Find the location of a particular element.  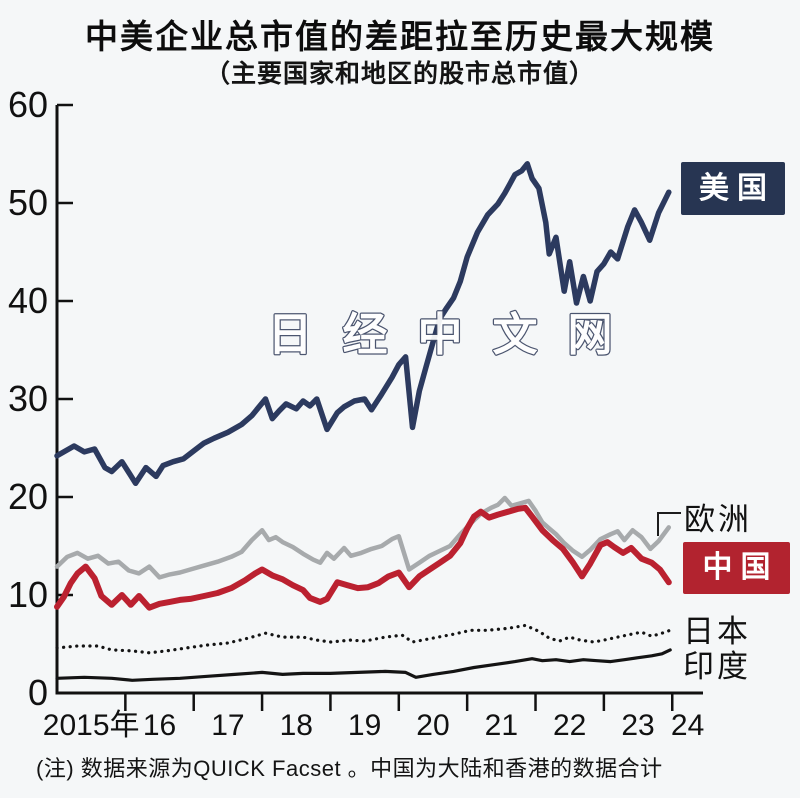

y-tick-label: 0 is located at coordinates (38, 692).